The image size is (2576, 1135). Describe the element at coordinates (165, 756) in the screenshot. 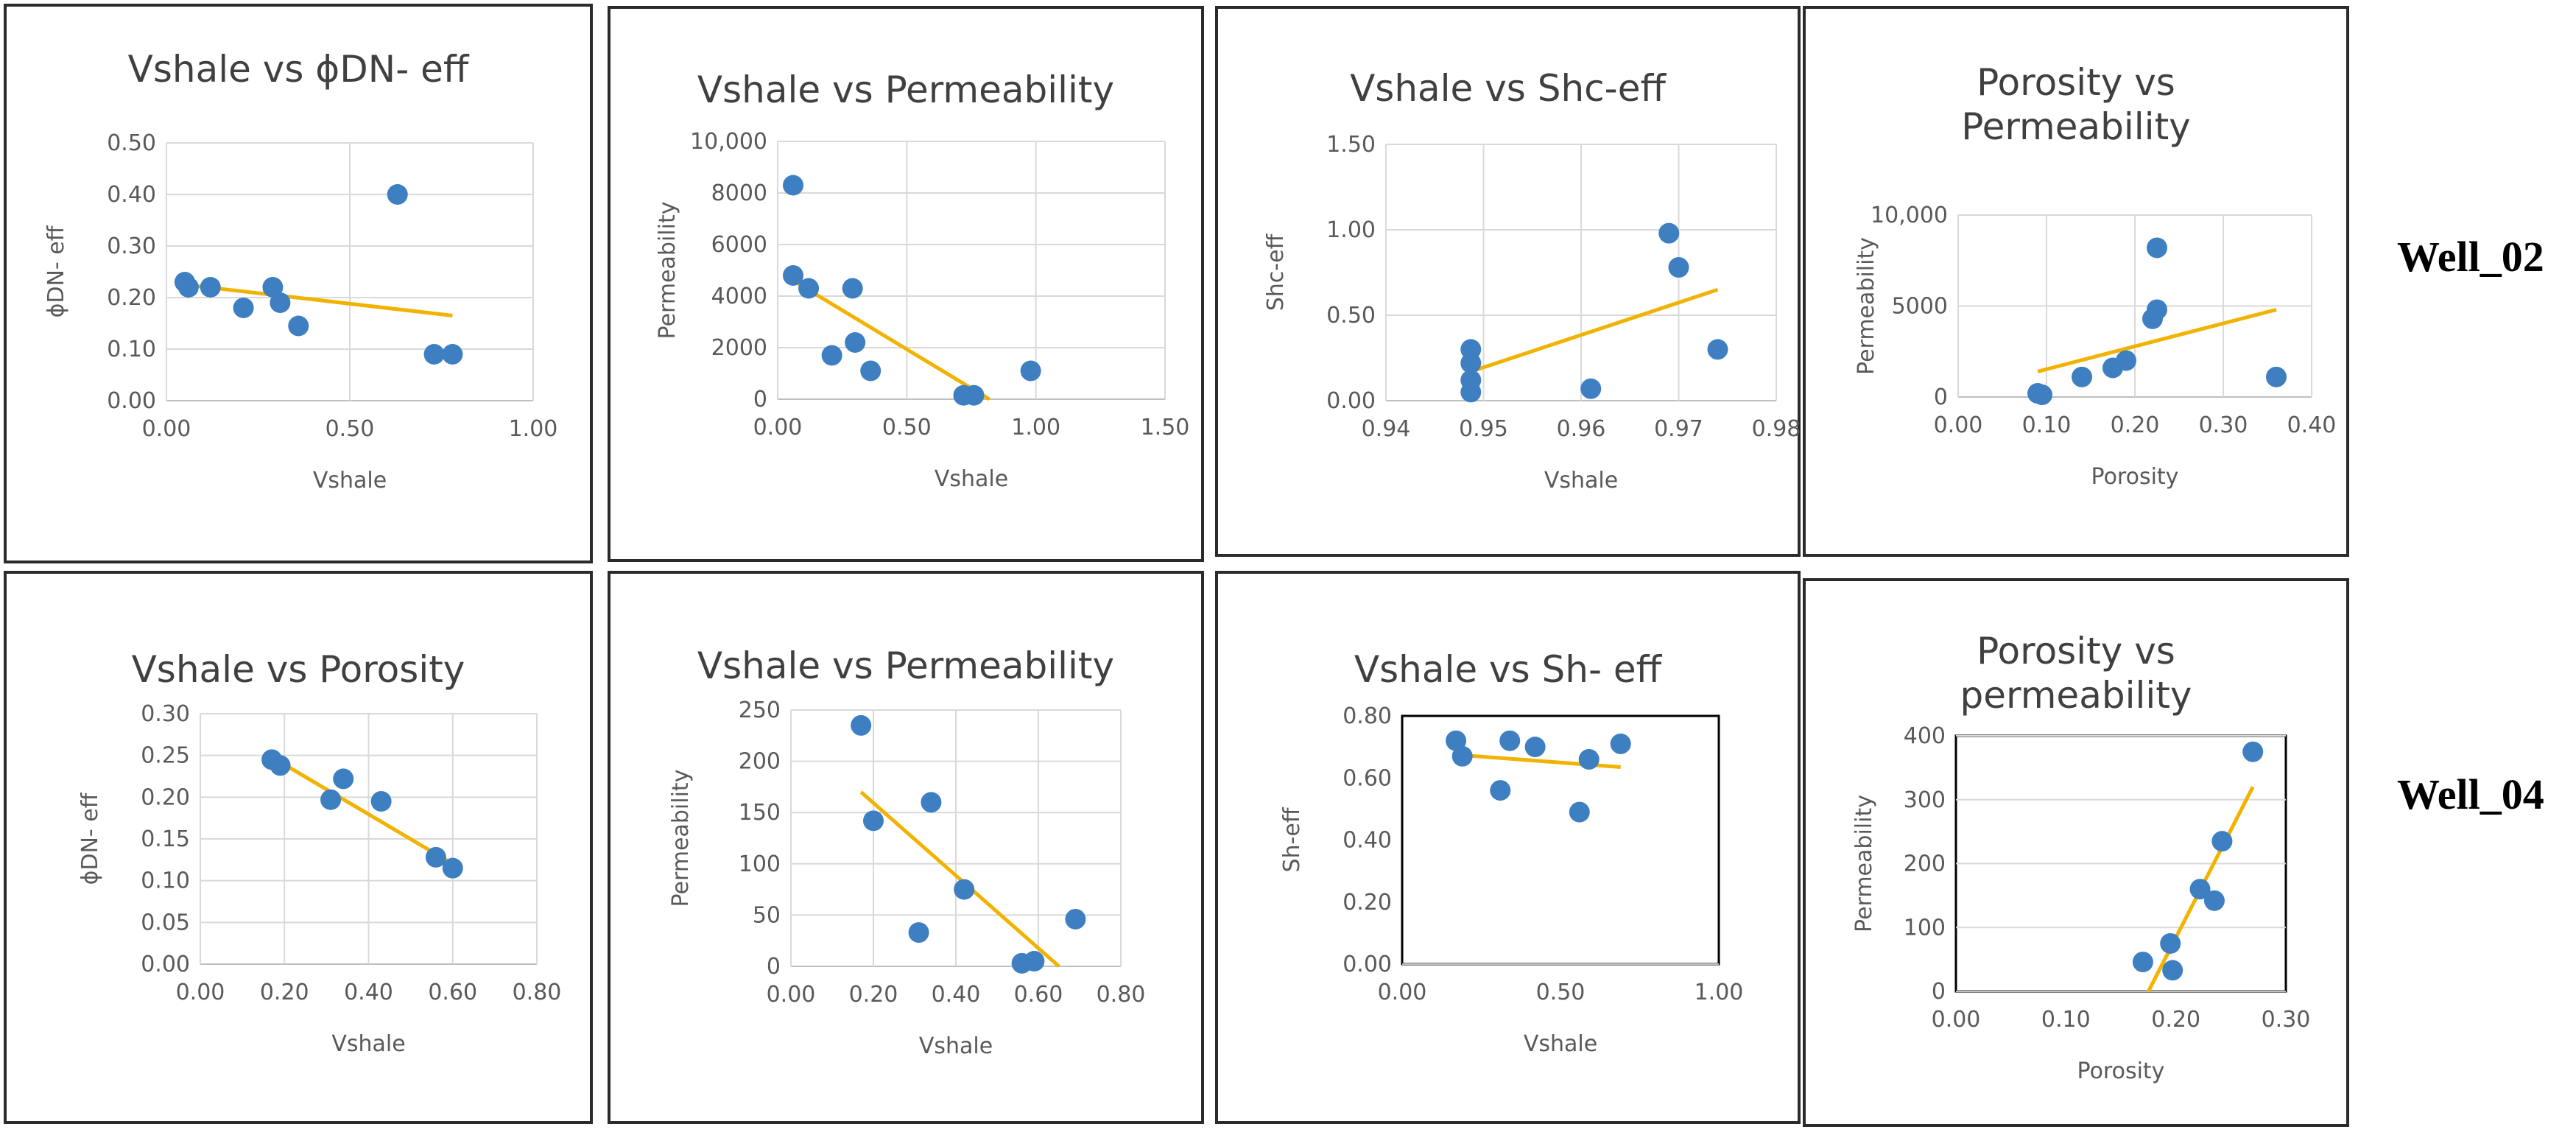

I see `y-tick-label: 0.25` at that location.